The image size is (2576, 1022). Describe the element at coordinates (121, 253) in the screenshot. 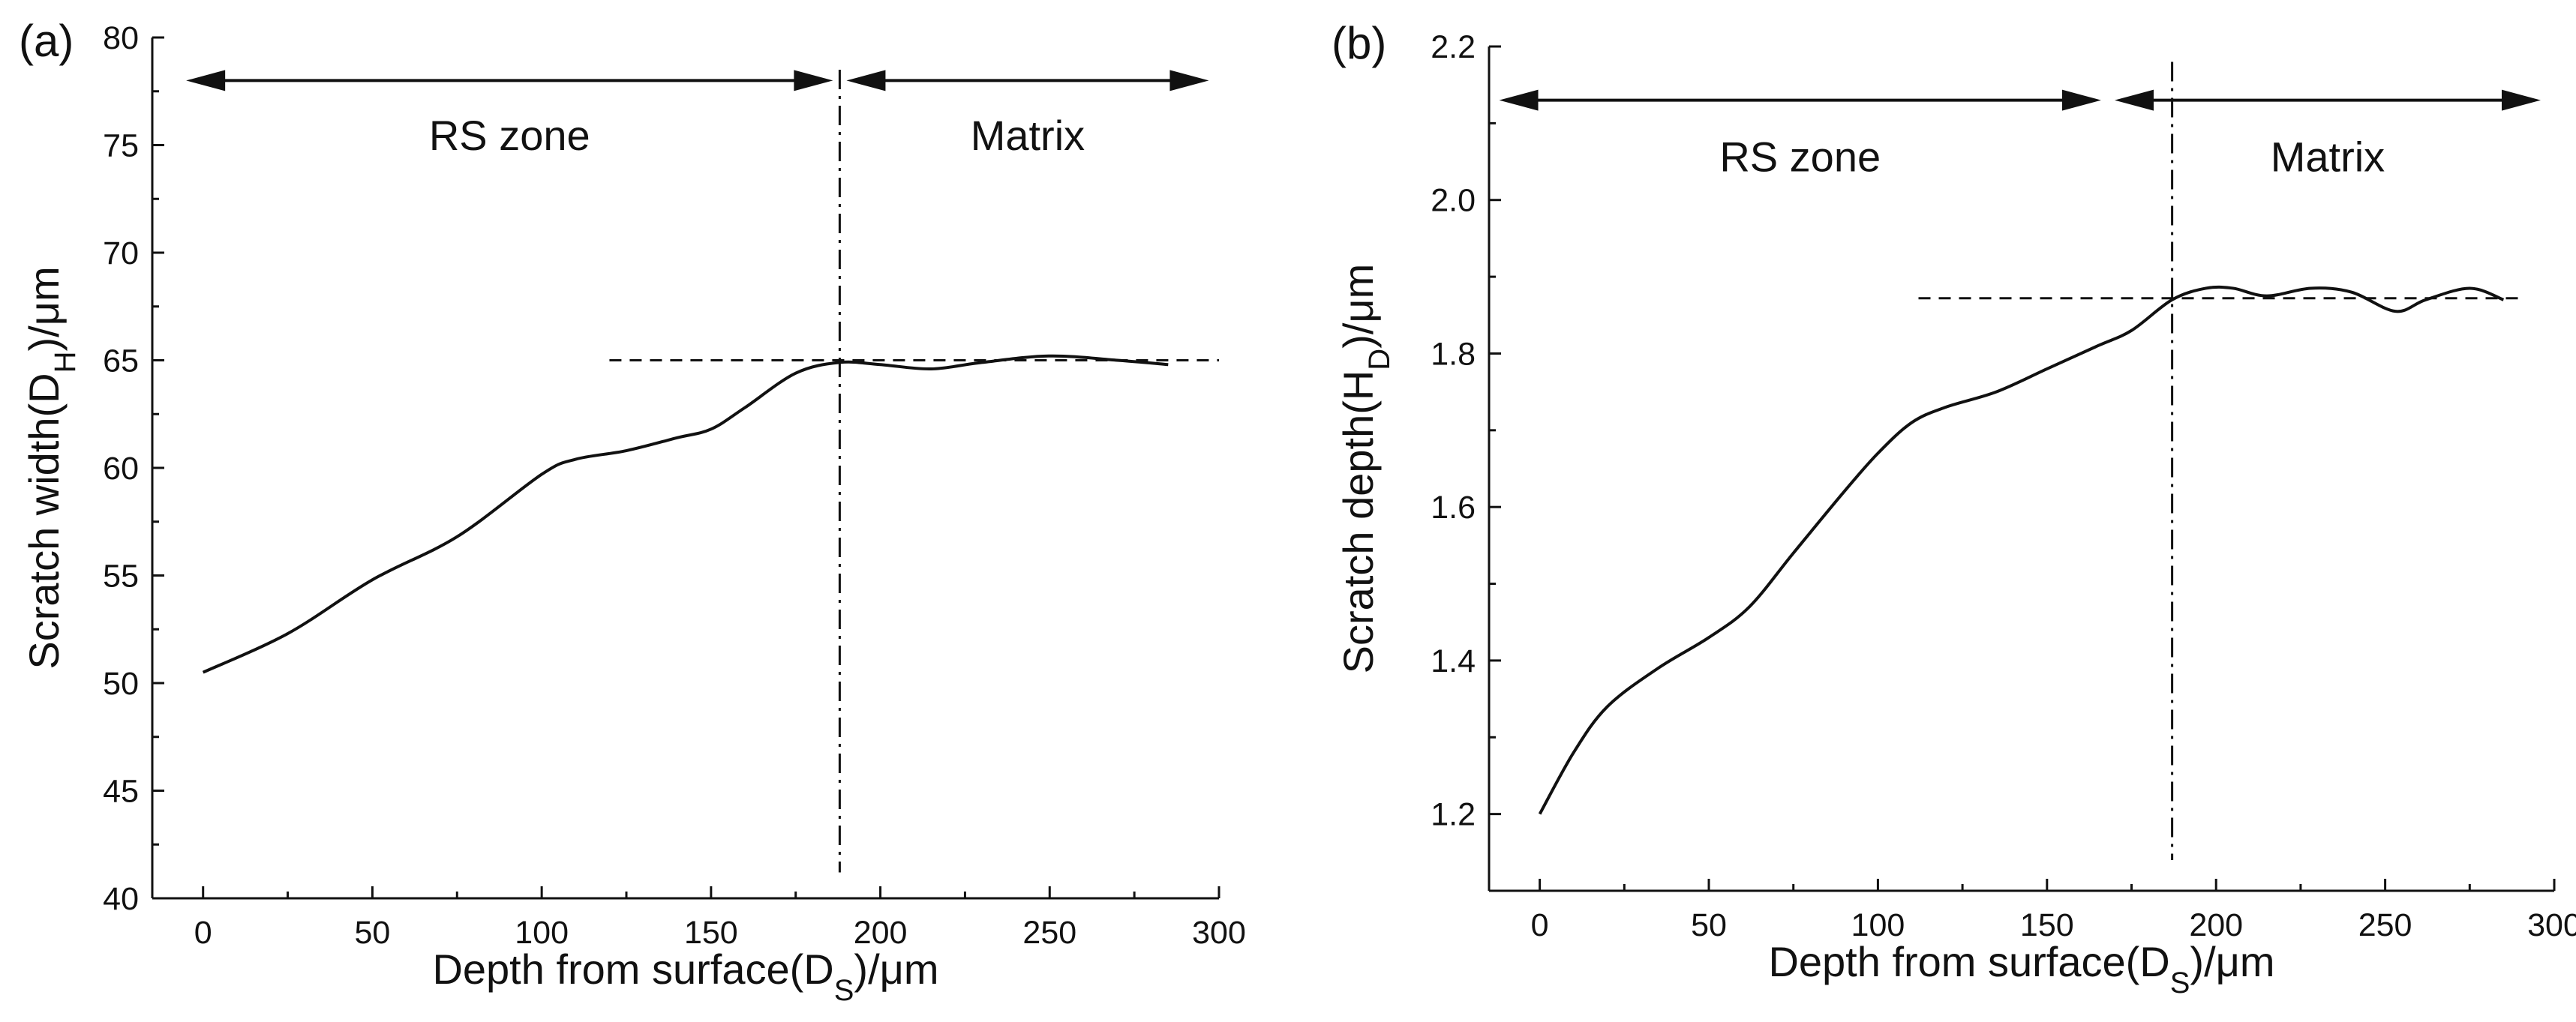

I see `y-tick-label: 70` at that location.